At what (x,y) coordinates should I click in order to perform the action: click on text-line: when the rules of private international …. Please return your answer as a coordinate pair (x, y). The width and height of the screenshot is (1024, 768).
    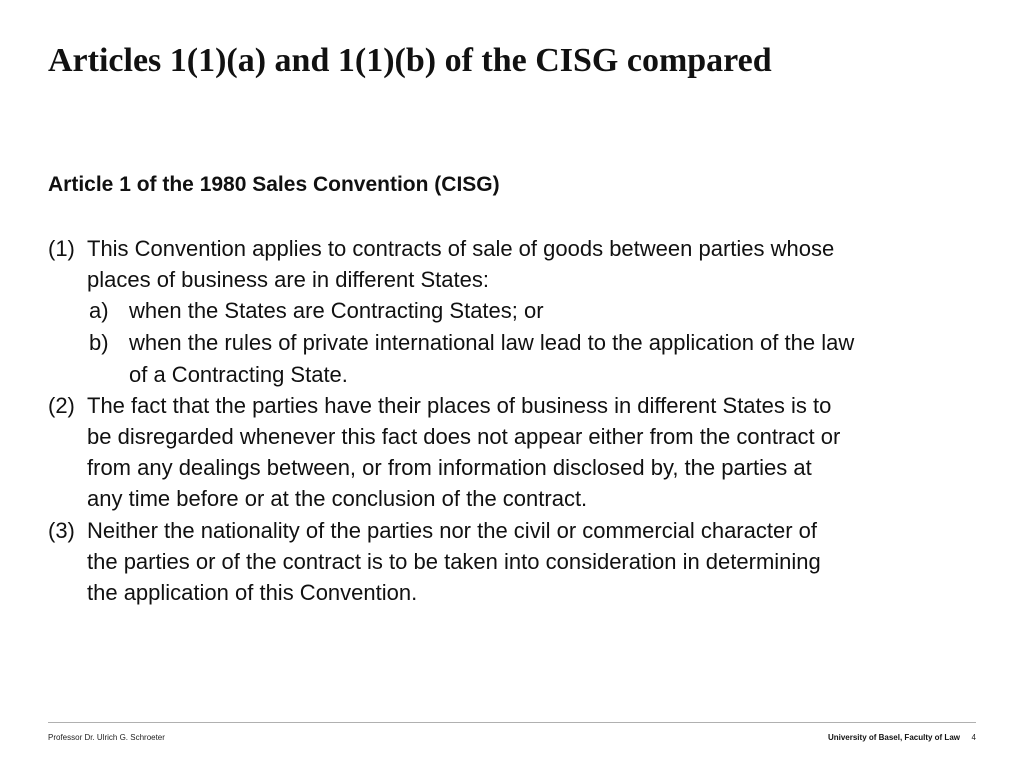
    Looking at the image, I should click on (492, 342).